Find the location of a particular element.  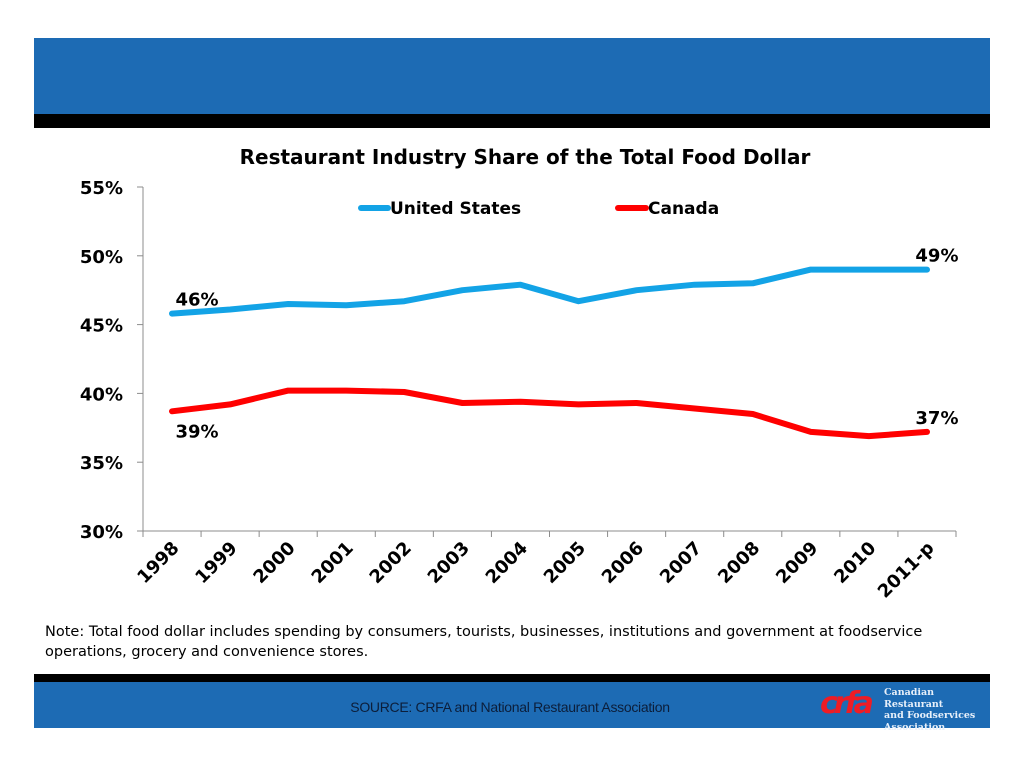

x-tick-label: 2003 is located at coordinates (449, 563).